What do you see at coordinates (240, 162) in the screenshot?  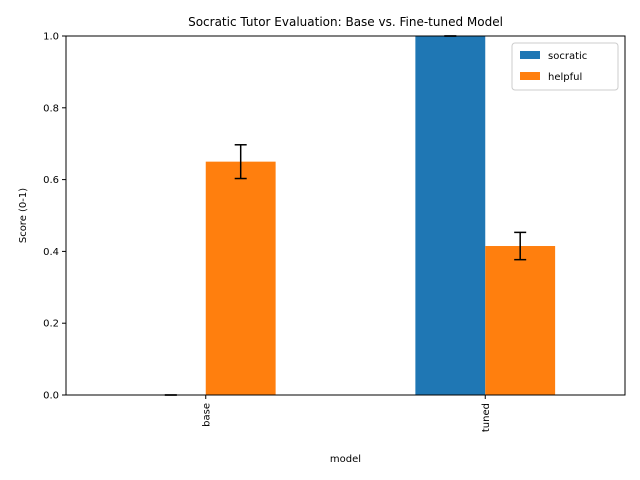 I see `error-bar-helpful-base` at bounding box center [240, 162].